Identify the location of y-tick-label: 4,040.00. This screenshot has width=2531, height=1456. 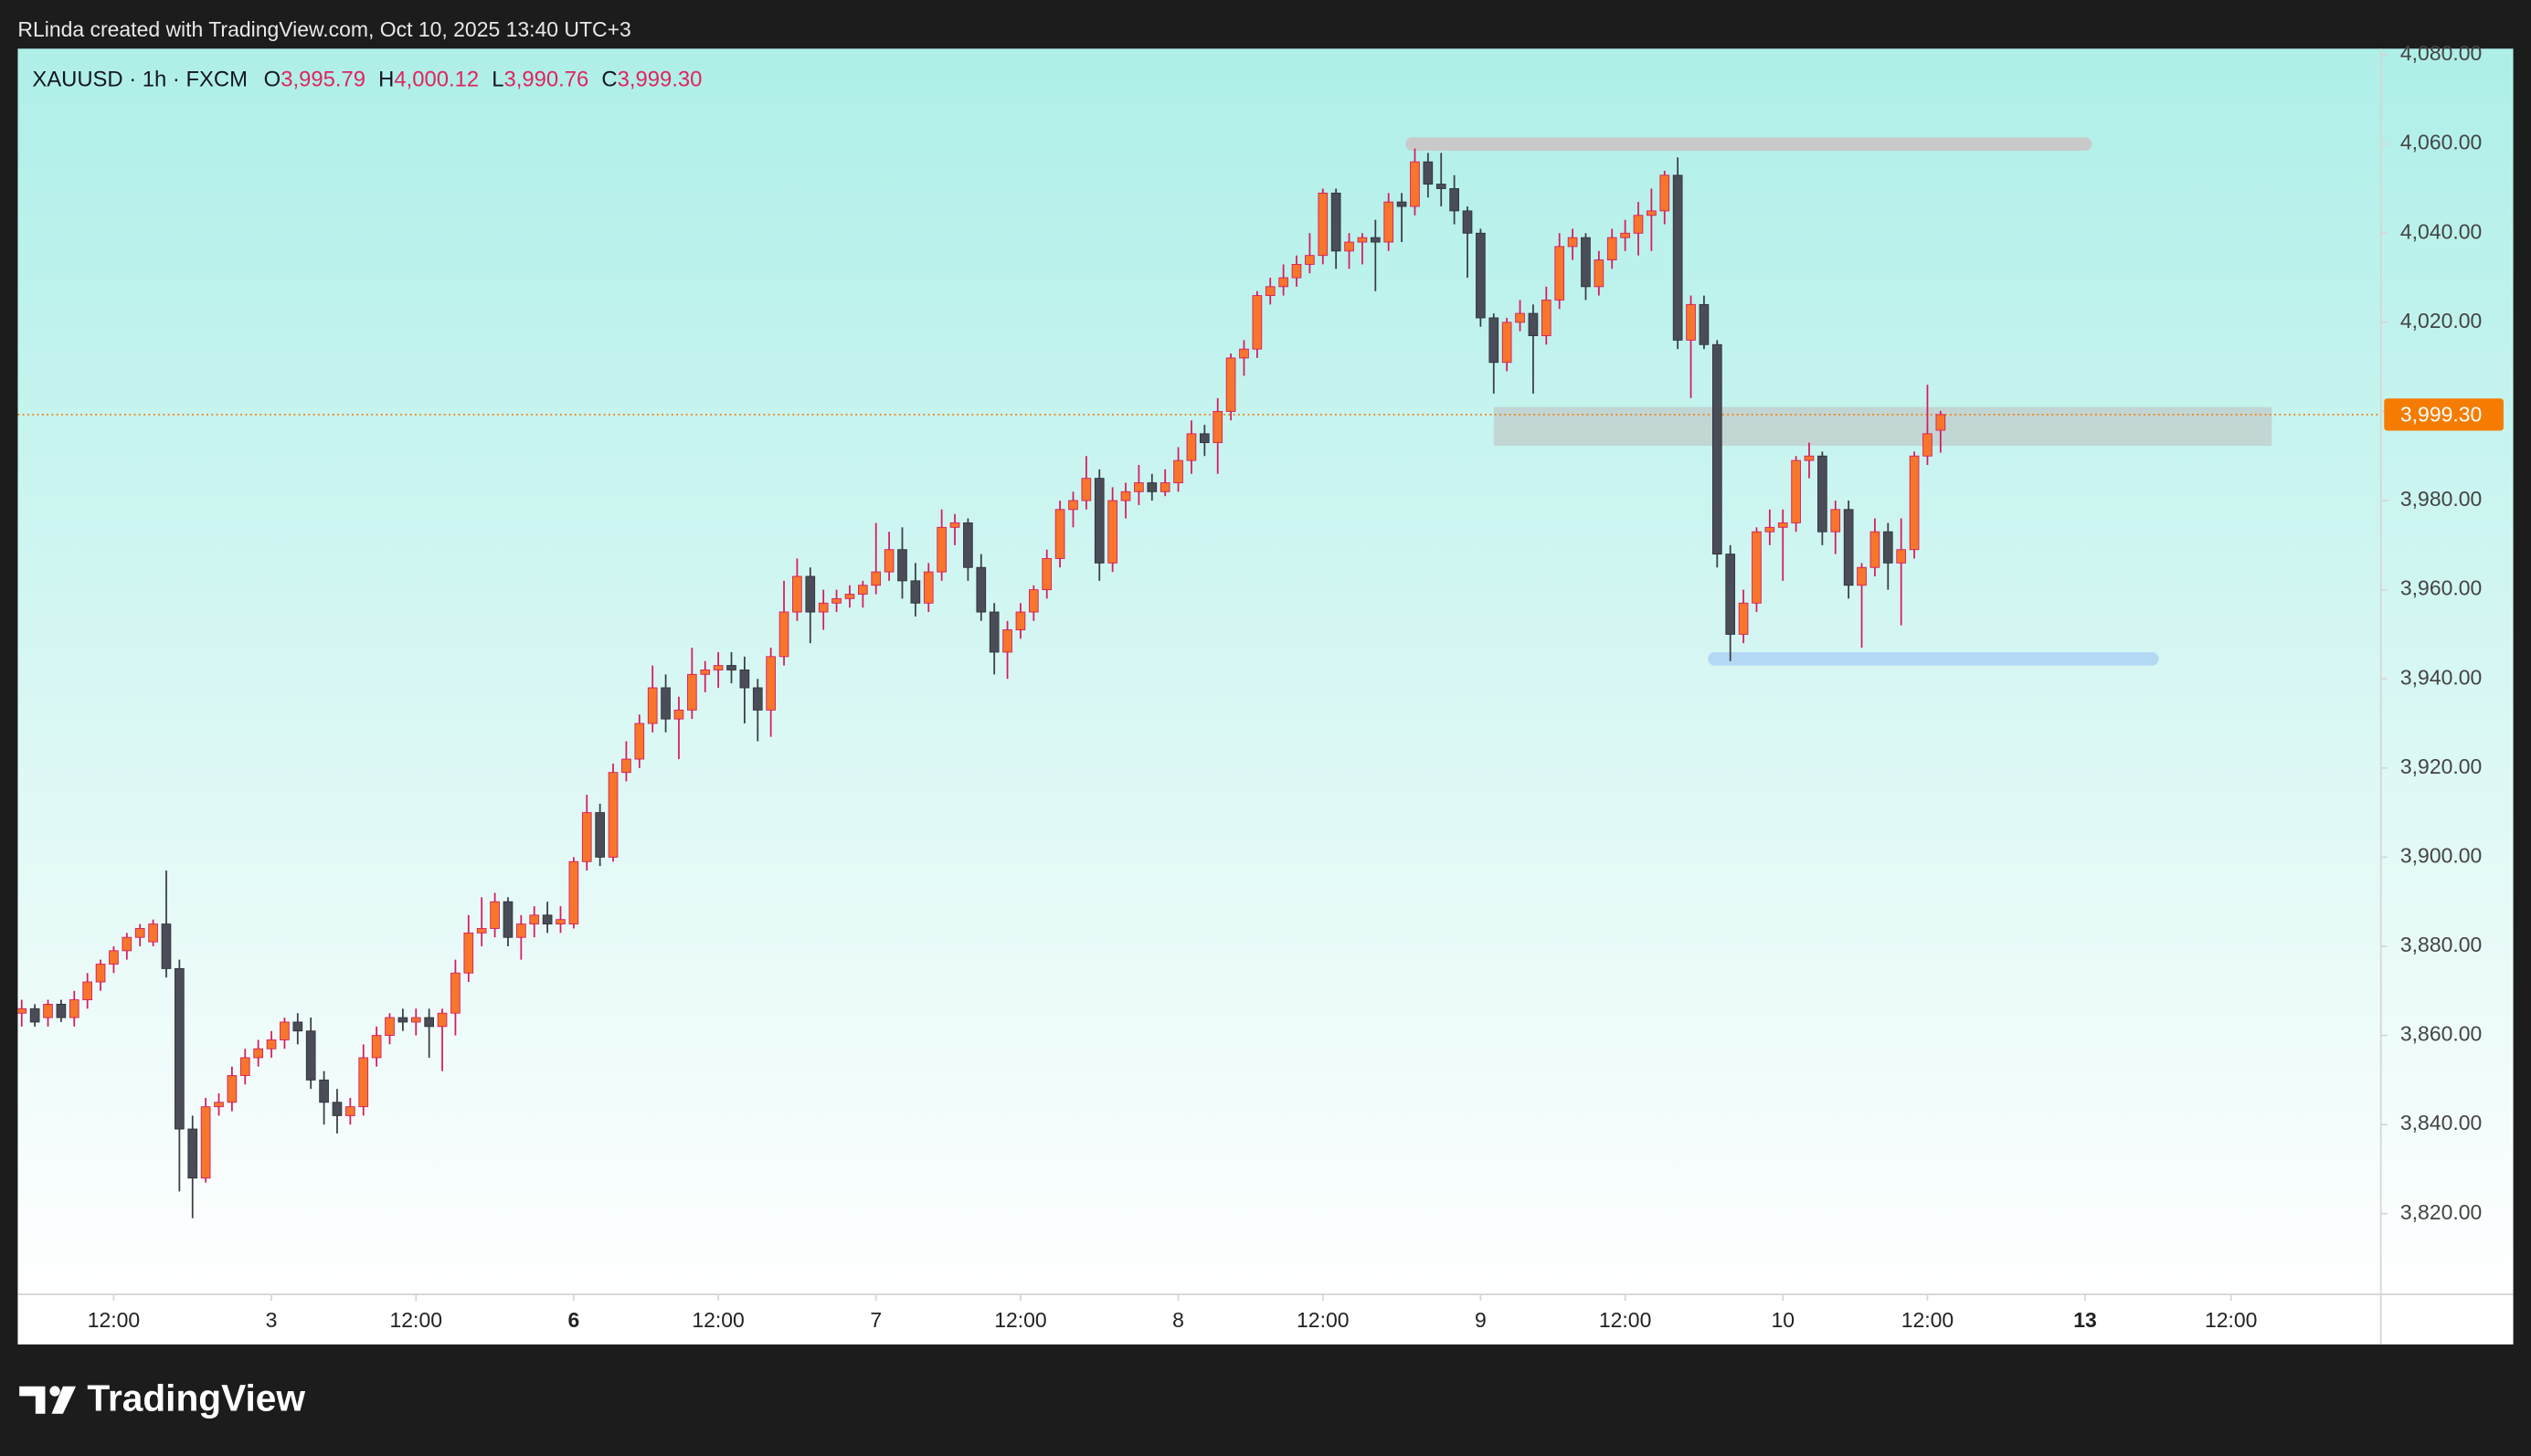
(2441, 231).